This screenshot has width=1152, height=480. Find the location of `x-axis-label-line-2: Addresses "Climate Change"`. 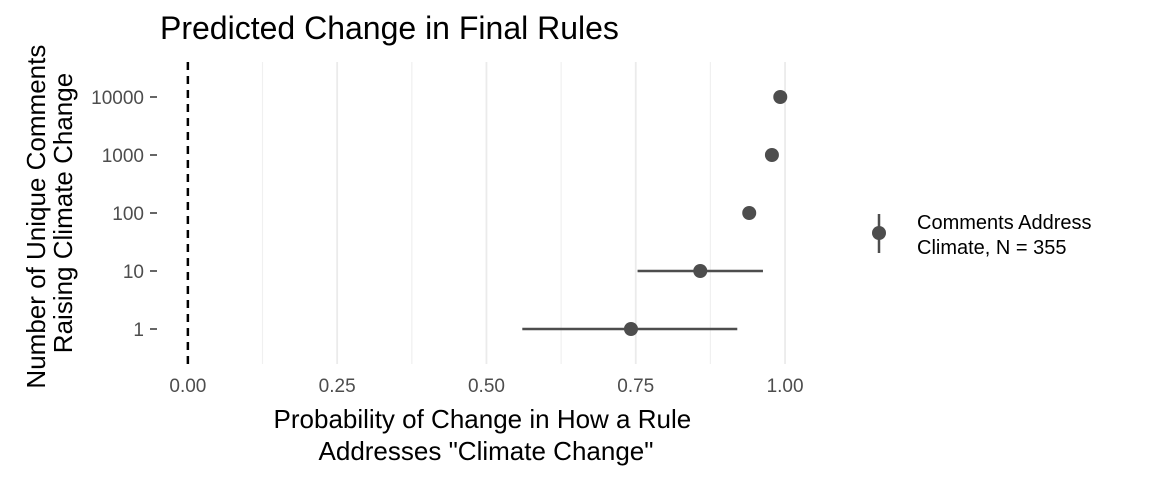

x-axis-label-line-2: Addresses "Climate Change" is located at coordinates (486, 451).